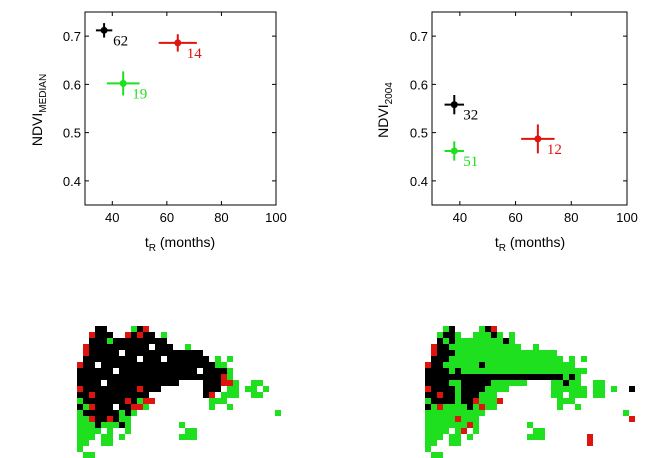  Describe the element at coordinates (571, 217) in the screenshot. I see `x-tick-label: 80` at that location.